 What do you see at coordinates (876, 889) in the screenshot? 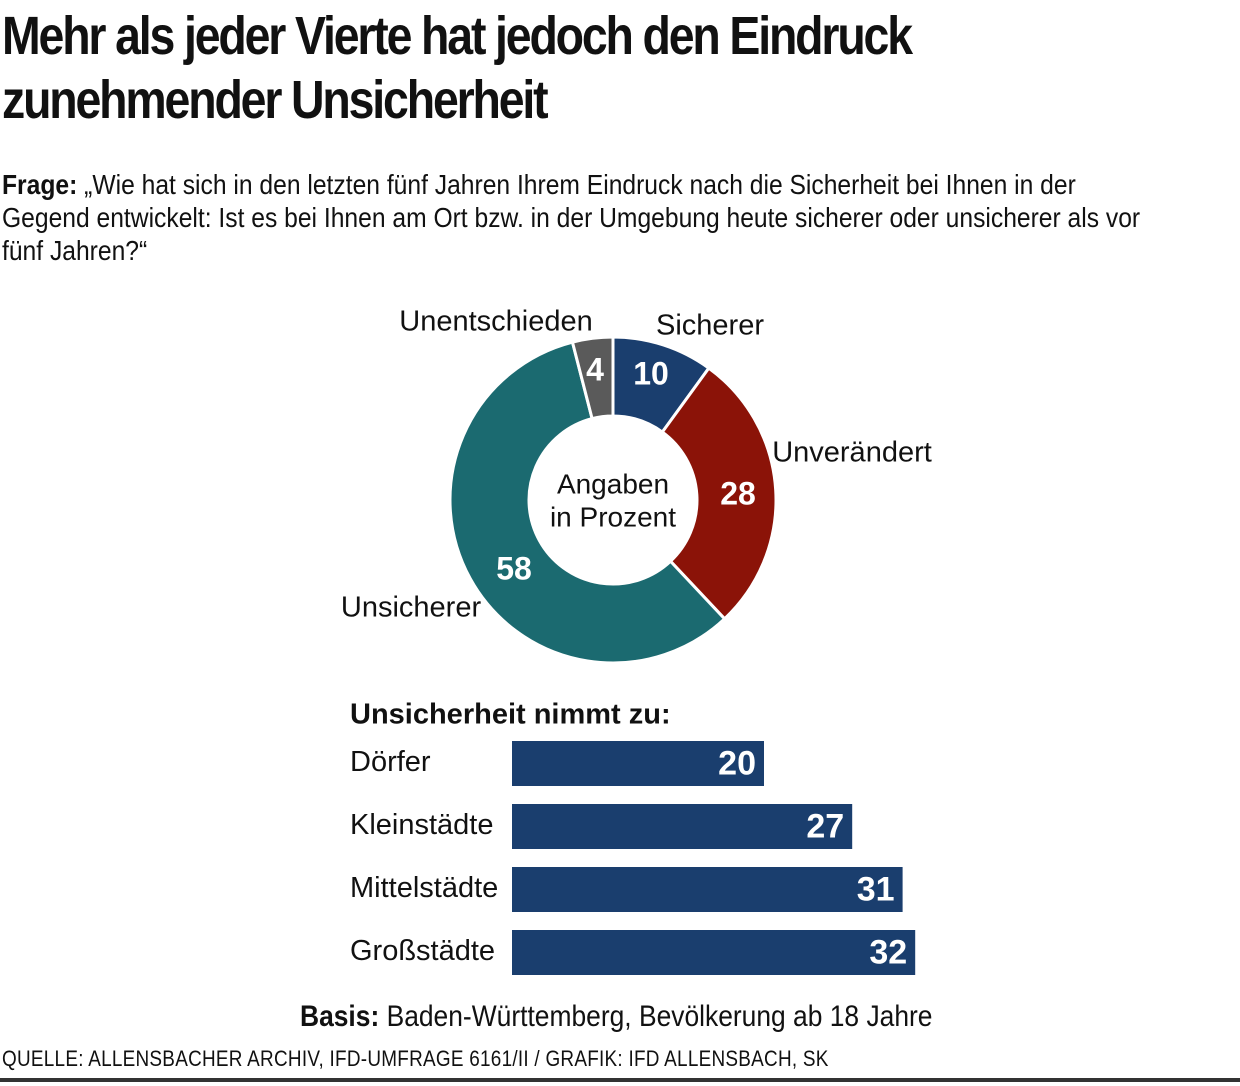
I see `bar-value-label: 31` at bounding box center [876, 889].